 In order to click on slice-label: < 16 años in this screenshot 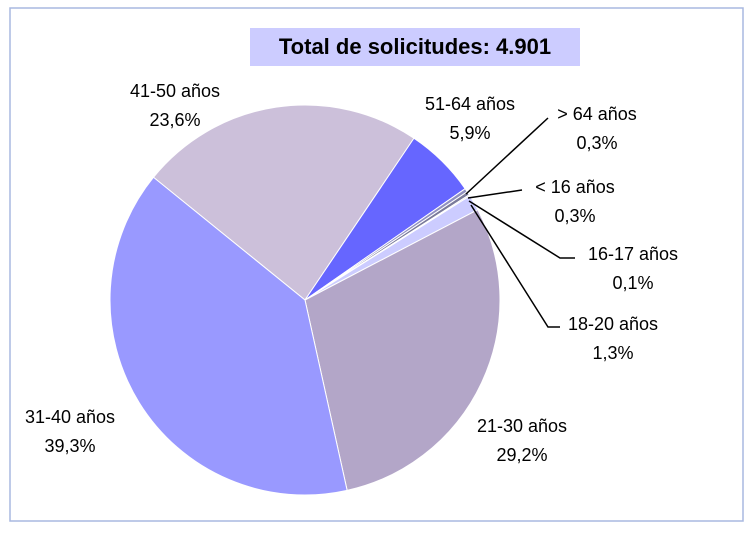, I will do `click(575, 187)`.